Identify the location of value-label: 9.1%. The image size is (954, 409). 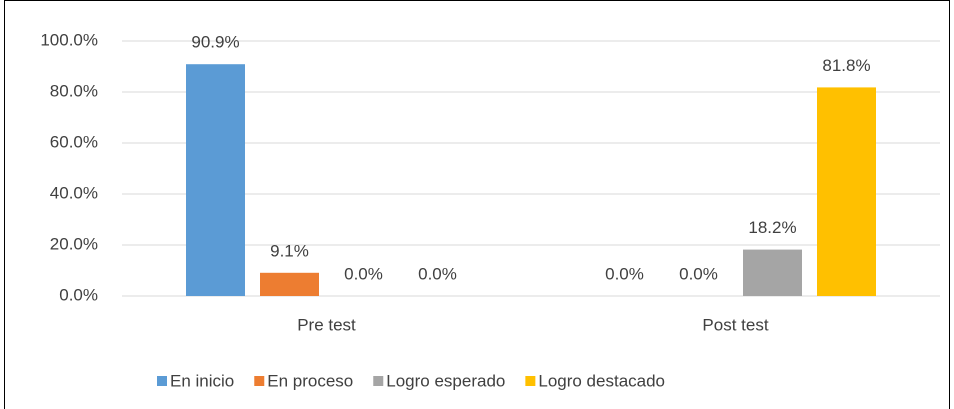
(289, 250).